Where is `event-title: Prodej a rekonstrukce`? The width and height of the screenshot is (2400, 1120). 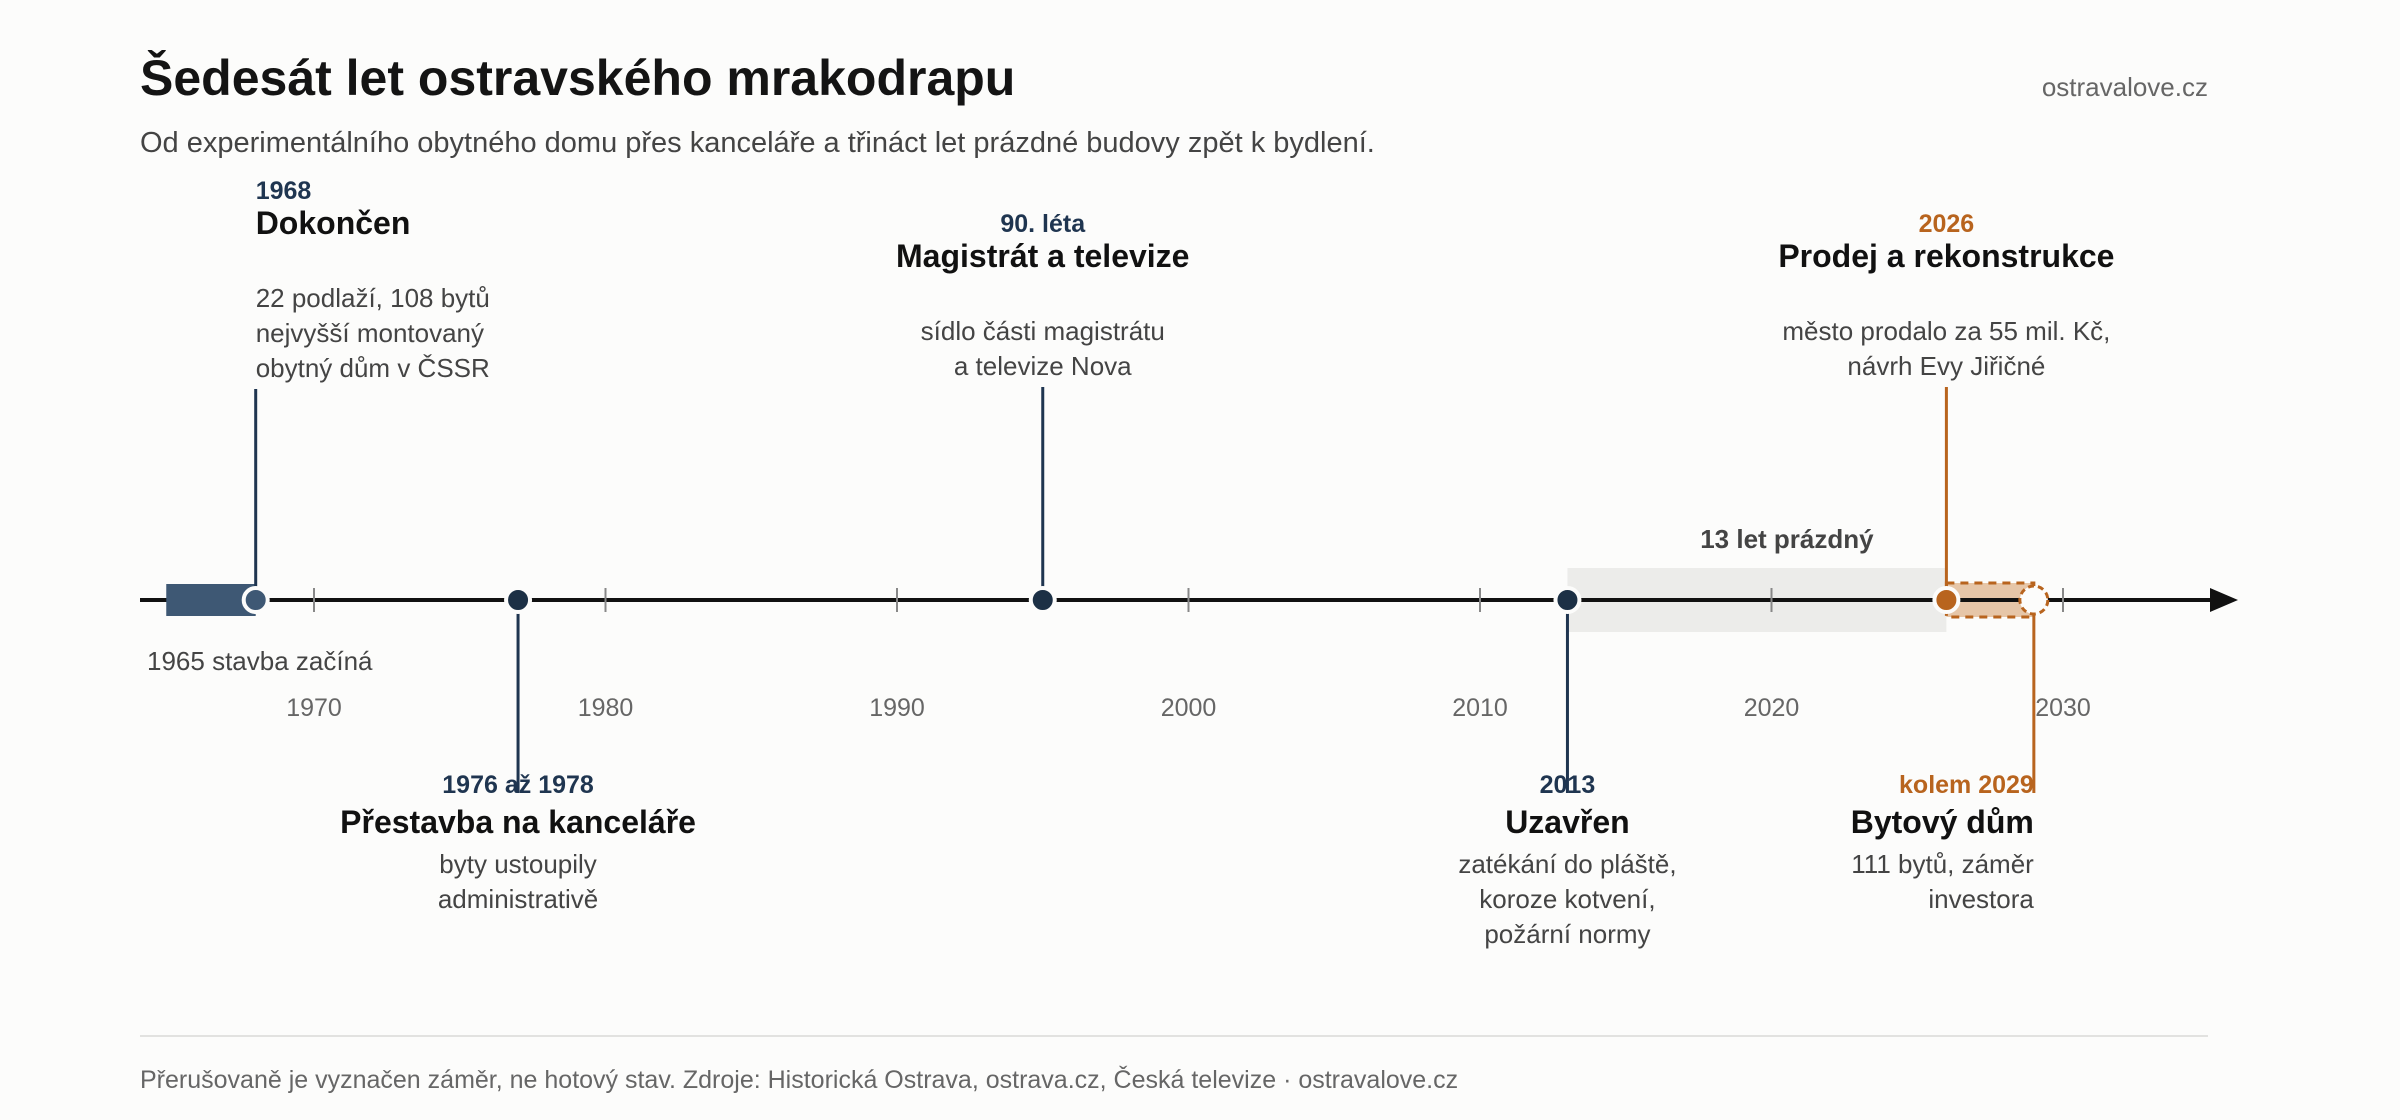
event-title: Prodej a rekonstrukce is located at coordinates (1946, 256).